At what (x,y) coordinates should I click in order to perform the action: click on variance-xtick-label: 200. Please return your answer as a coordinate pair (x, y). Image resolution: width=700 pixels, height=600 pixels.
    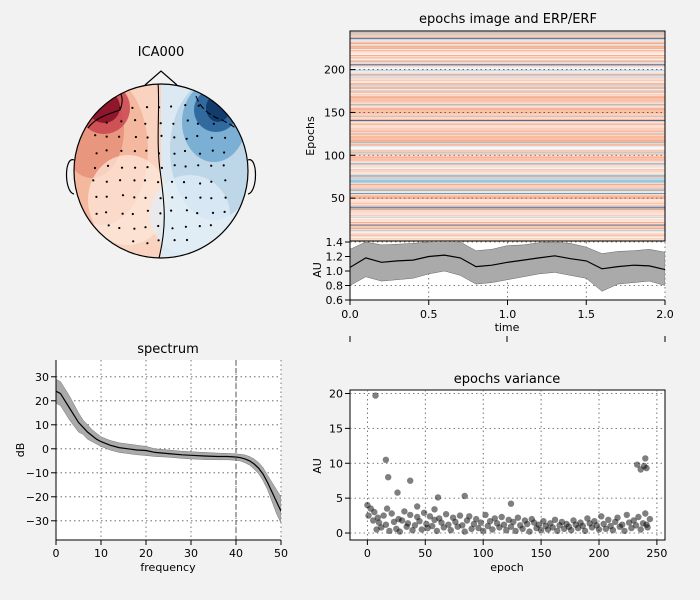
    Looking at the image, I should click on (598, 553).